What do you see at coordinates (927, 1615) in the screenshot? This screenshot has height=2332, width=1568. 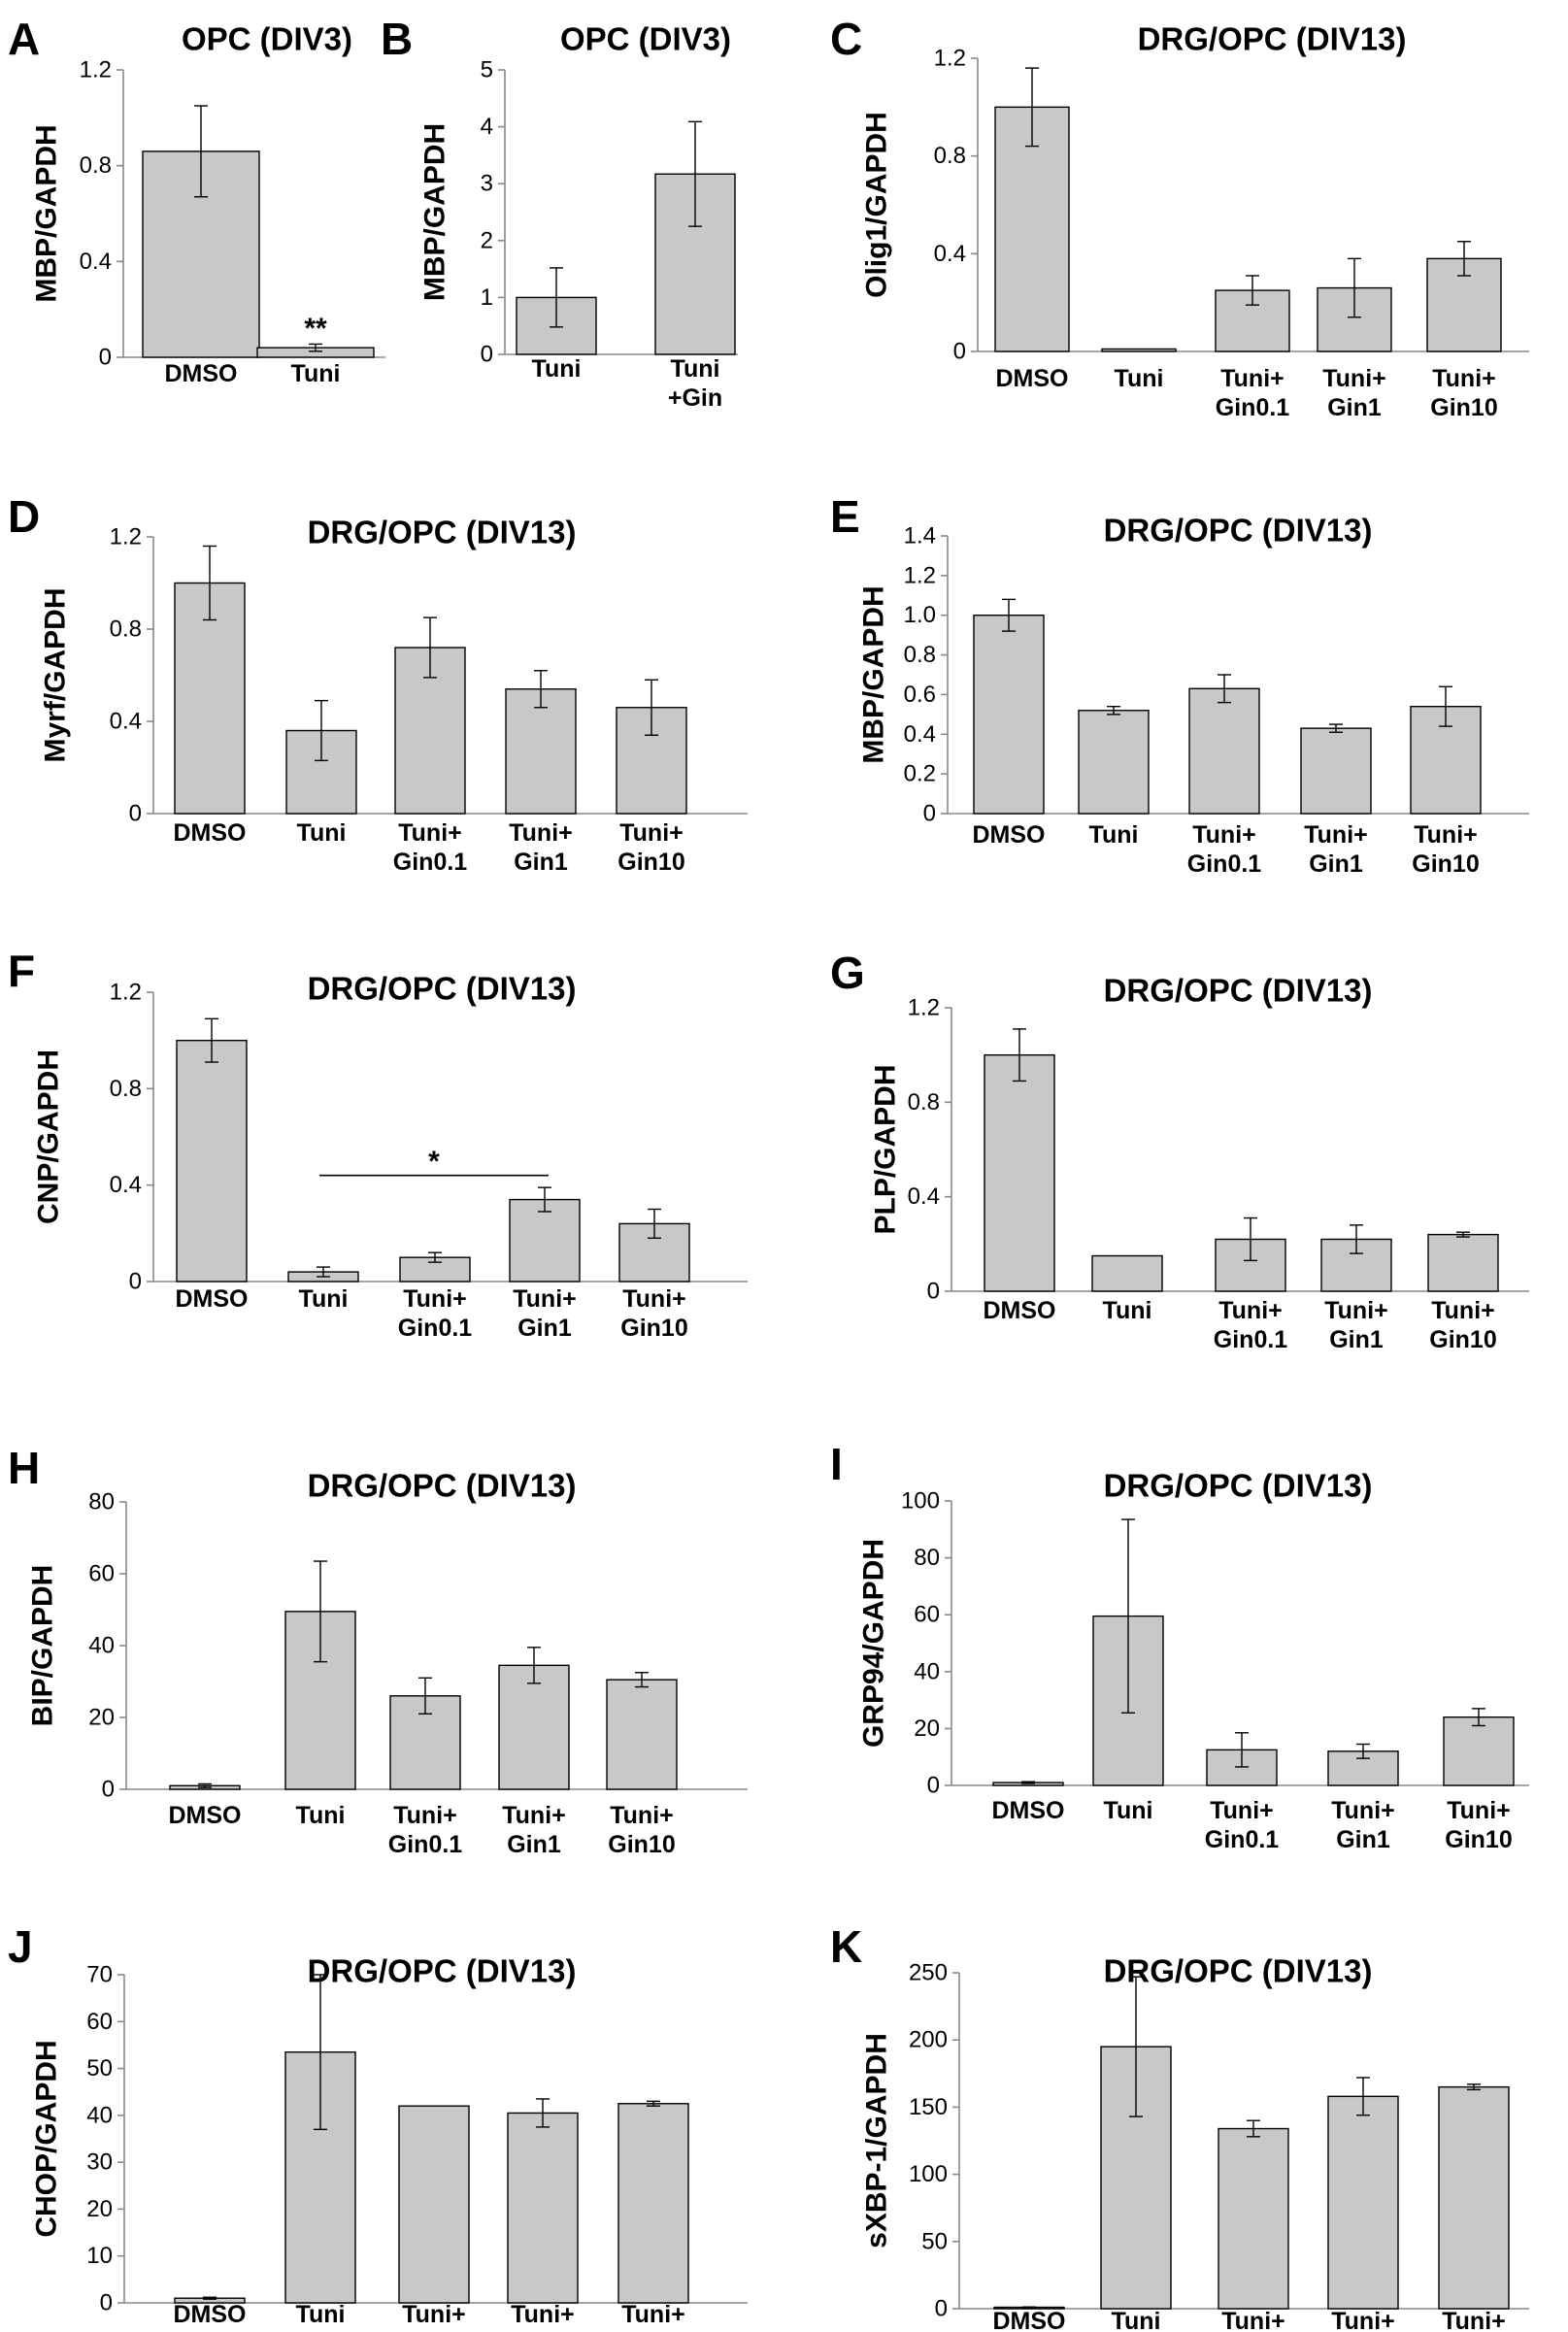 I see `y-tick-label: 60` at bounding box center [927, 1615].